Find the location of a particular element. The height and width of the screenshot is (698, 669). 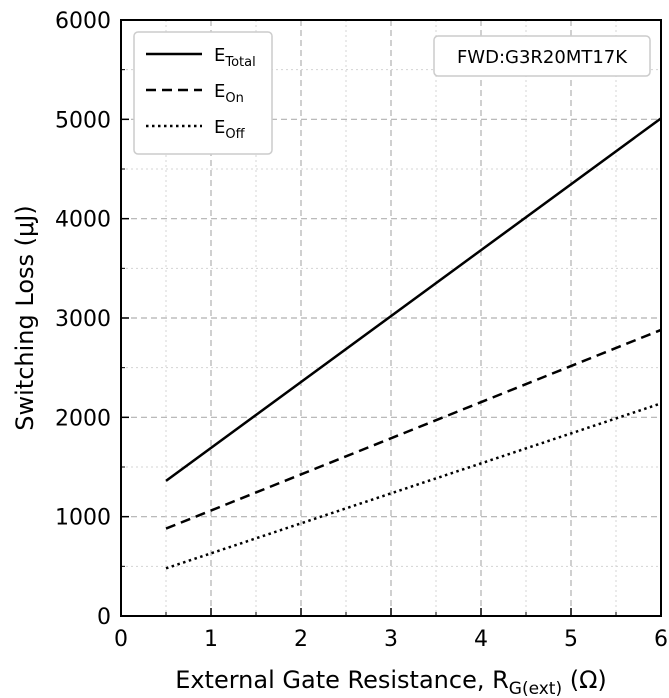

legend-label-total: ETotal is located at coordinates (235, 57).